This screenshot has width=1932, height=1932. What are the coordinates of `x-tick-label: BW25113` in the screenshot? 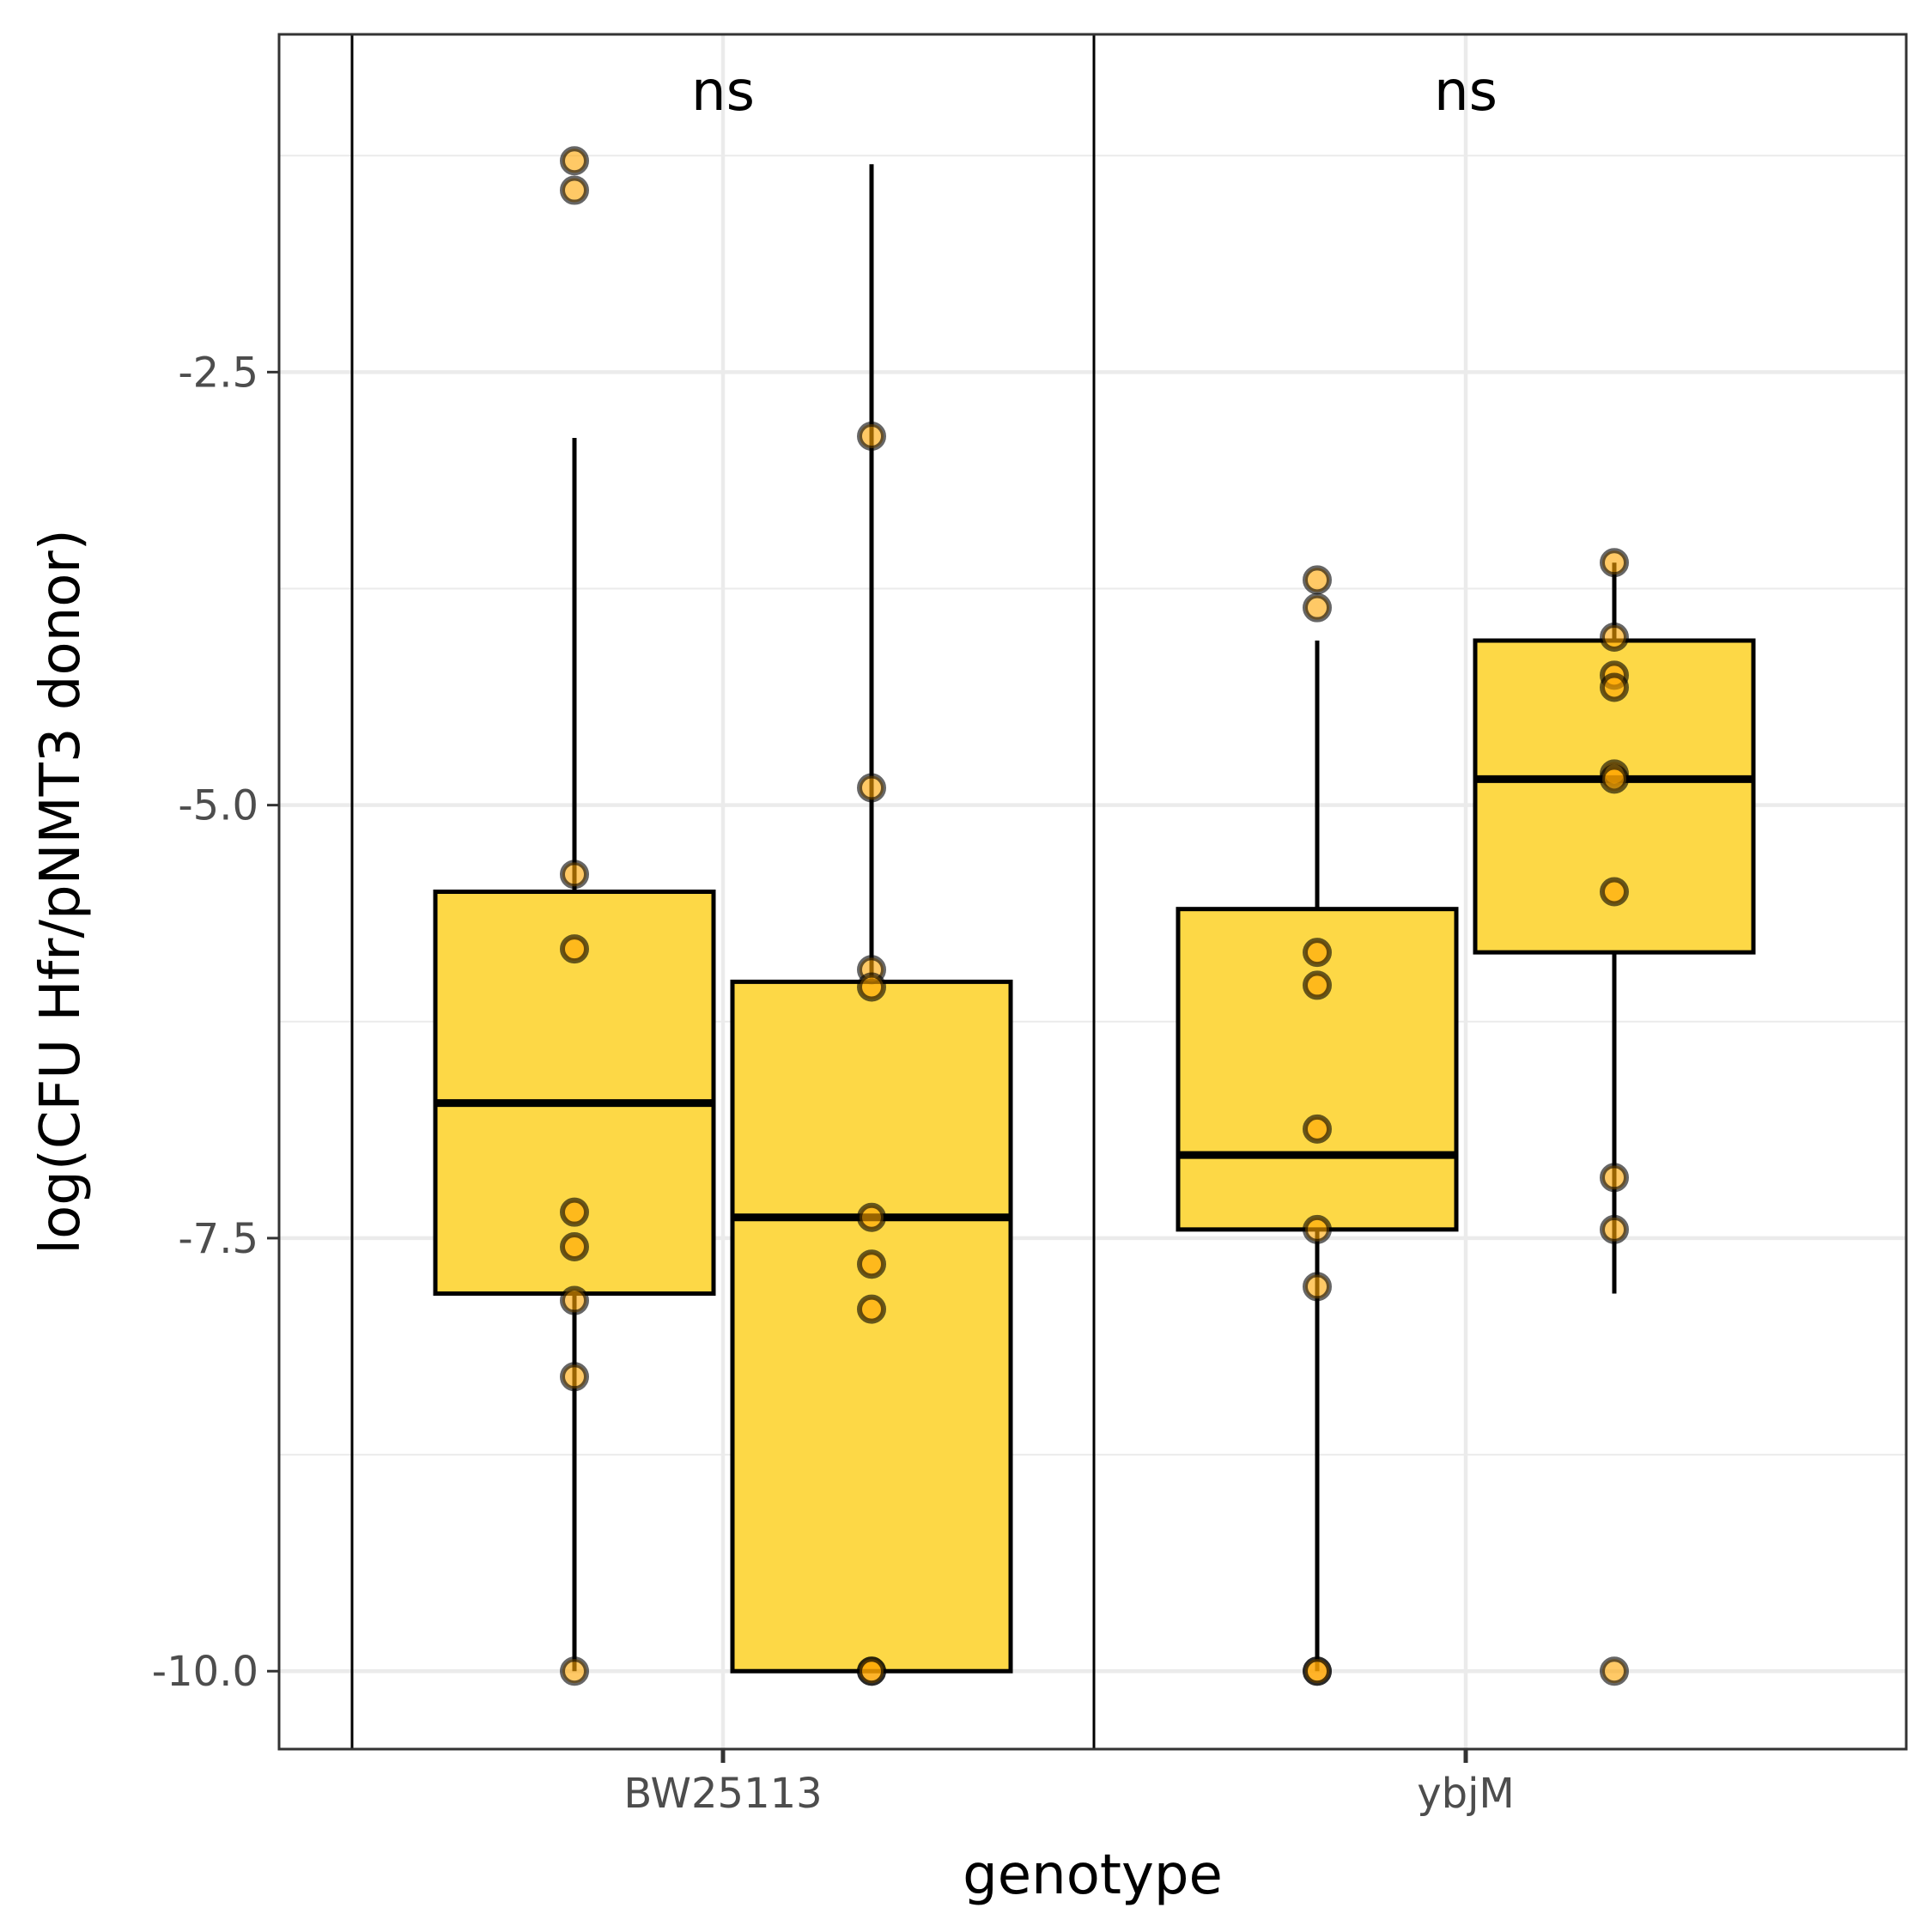 It's located at (722, 1794).